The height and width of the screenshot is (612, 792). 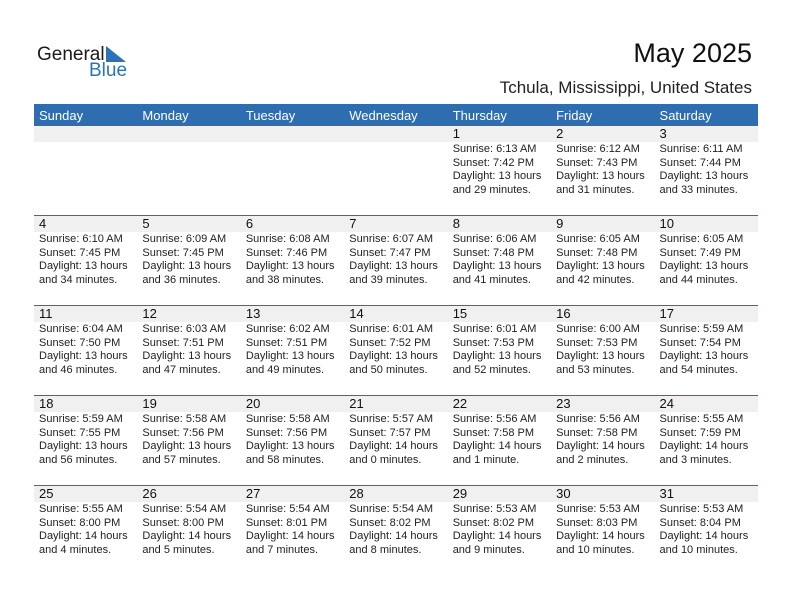 What do you see at coordinates (460, 493) in the screenshot?
I see `day-number: 29` at bounding box center [460, 493].